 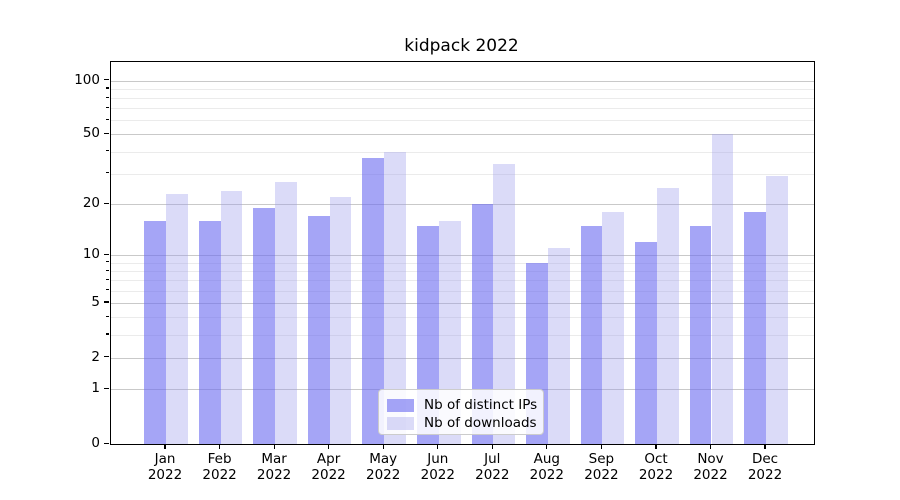 I want to click on x-tick-label-apr: Apr 2022, so click(x=329, y=467).